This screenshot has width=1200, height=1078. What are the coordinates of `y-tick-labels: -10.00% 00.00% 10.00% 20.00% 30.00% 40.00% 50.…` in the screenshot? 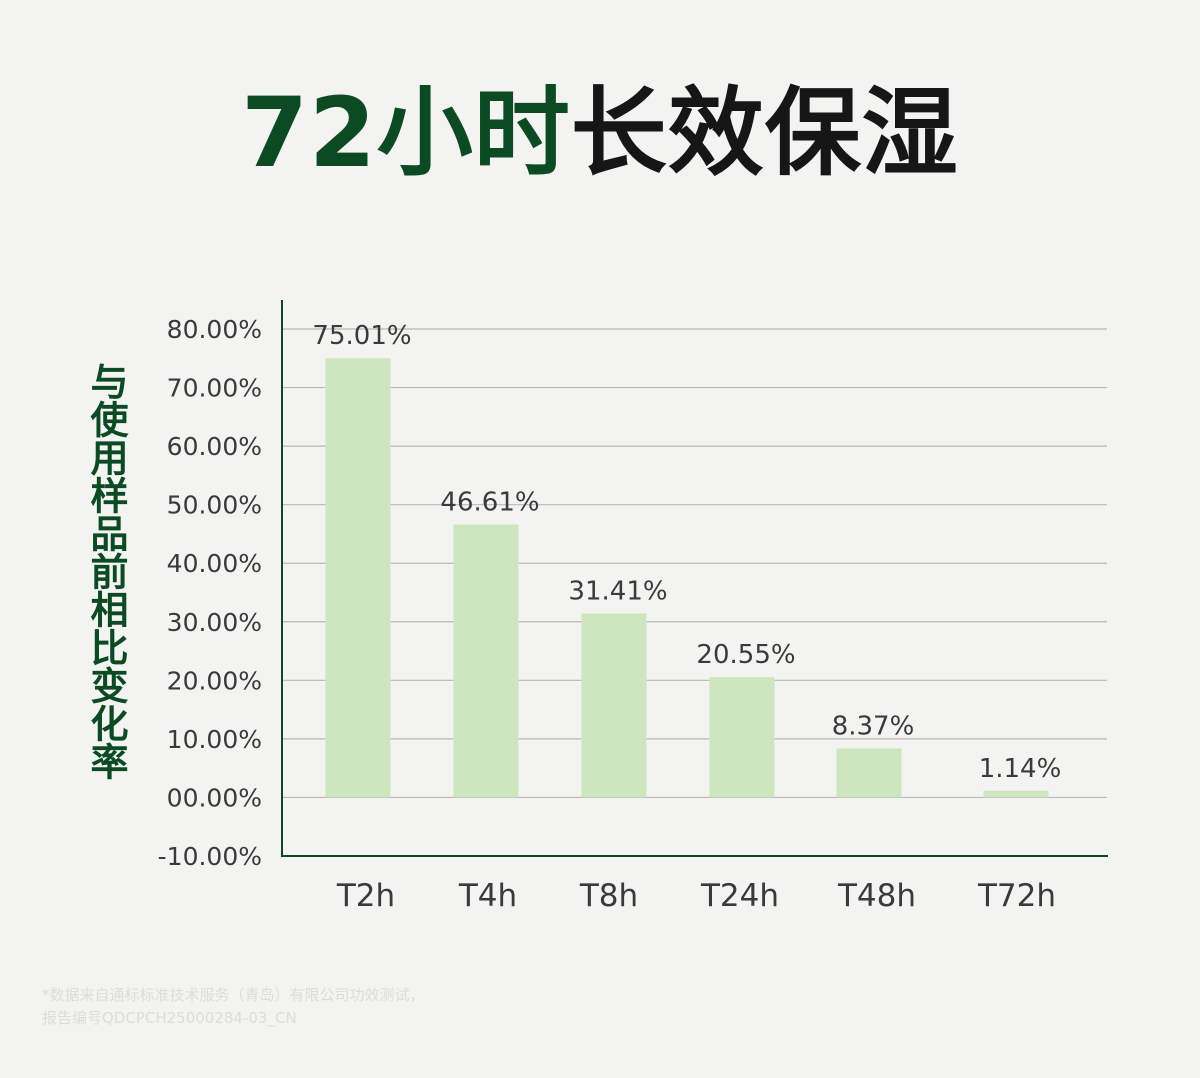 It's located at (210, 593).